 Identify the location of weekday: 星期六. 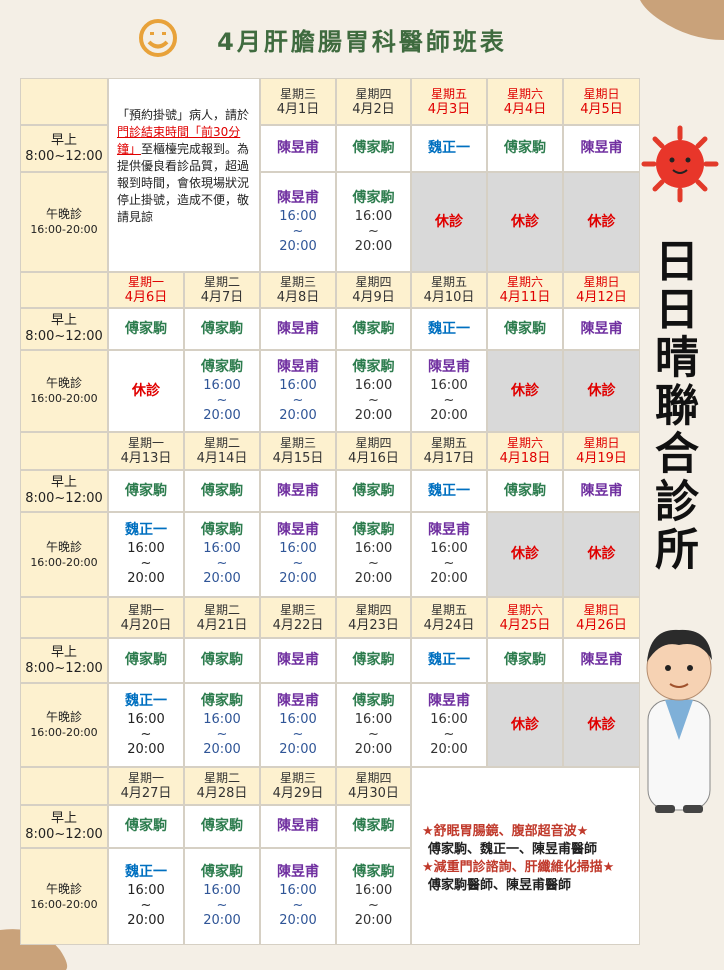
(524, 443).